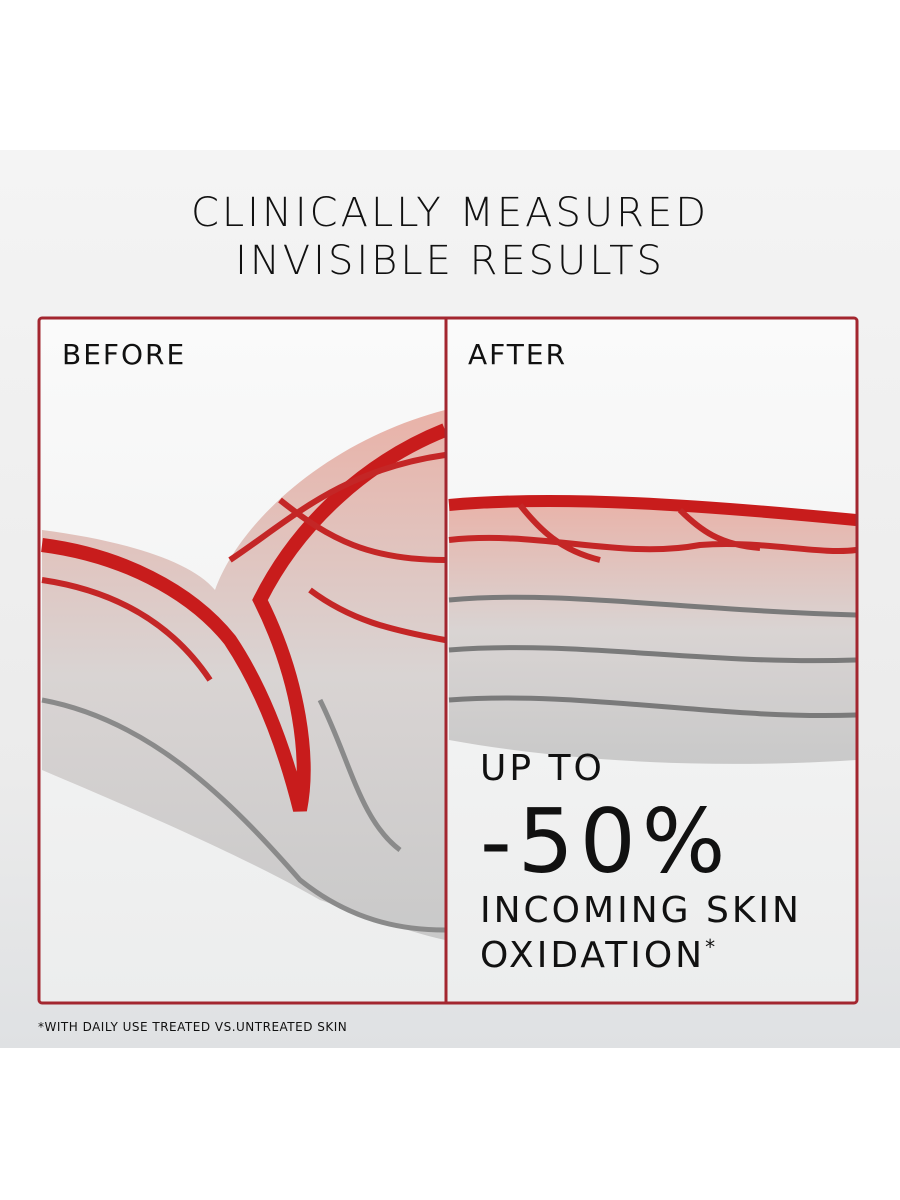 The width and height of the screenshot is (900, 1200). Describe the element at coordinates (542, 768) in the screenshot. I see `claim-line: UP TO` at that location.